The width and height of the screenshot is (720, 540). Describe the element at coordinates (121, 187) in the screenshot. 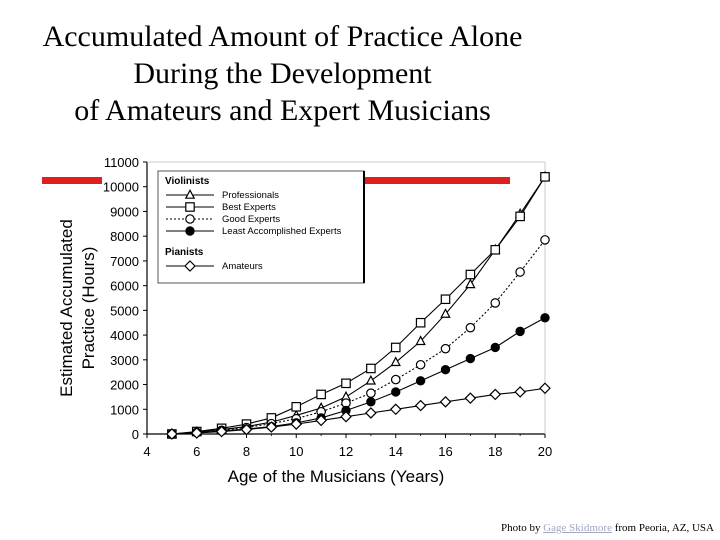

I see `y-tick-label: 10000` at that location.